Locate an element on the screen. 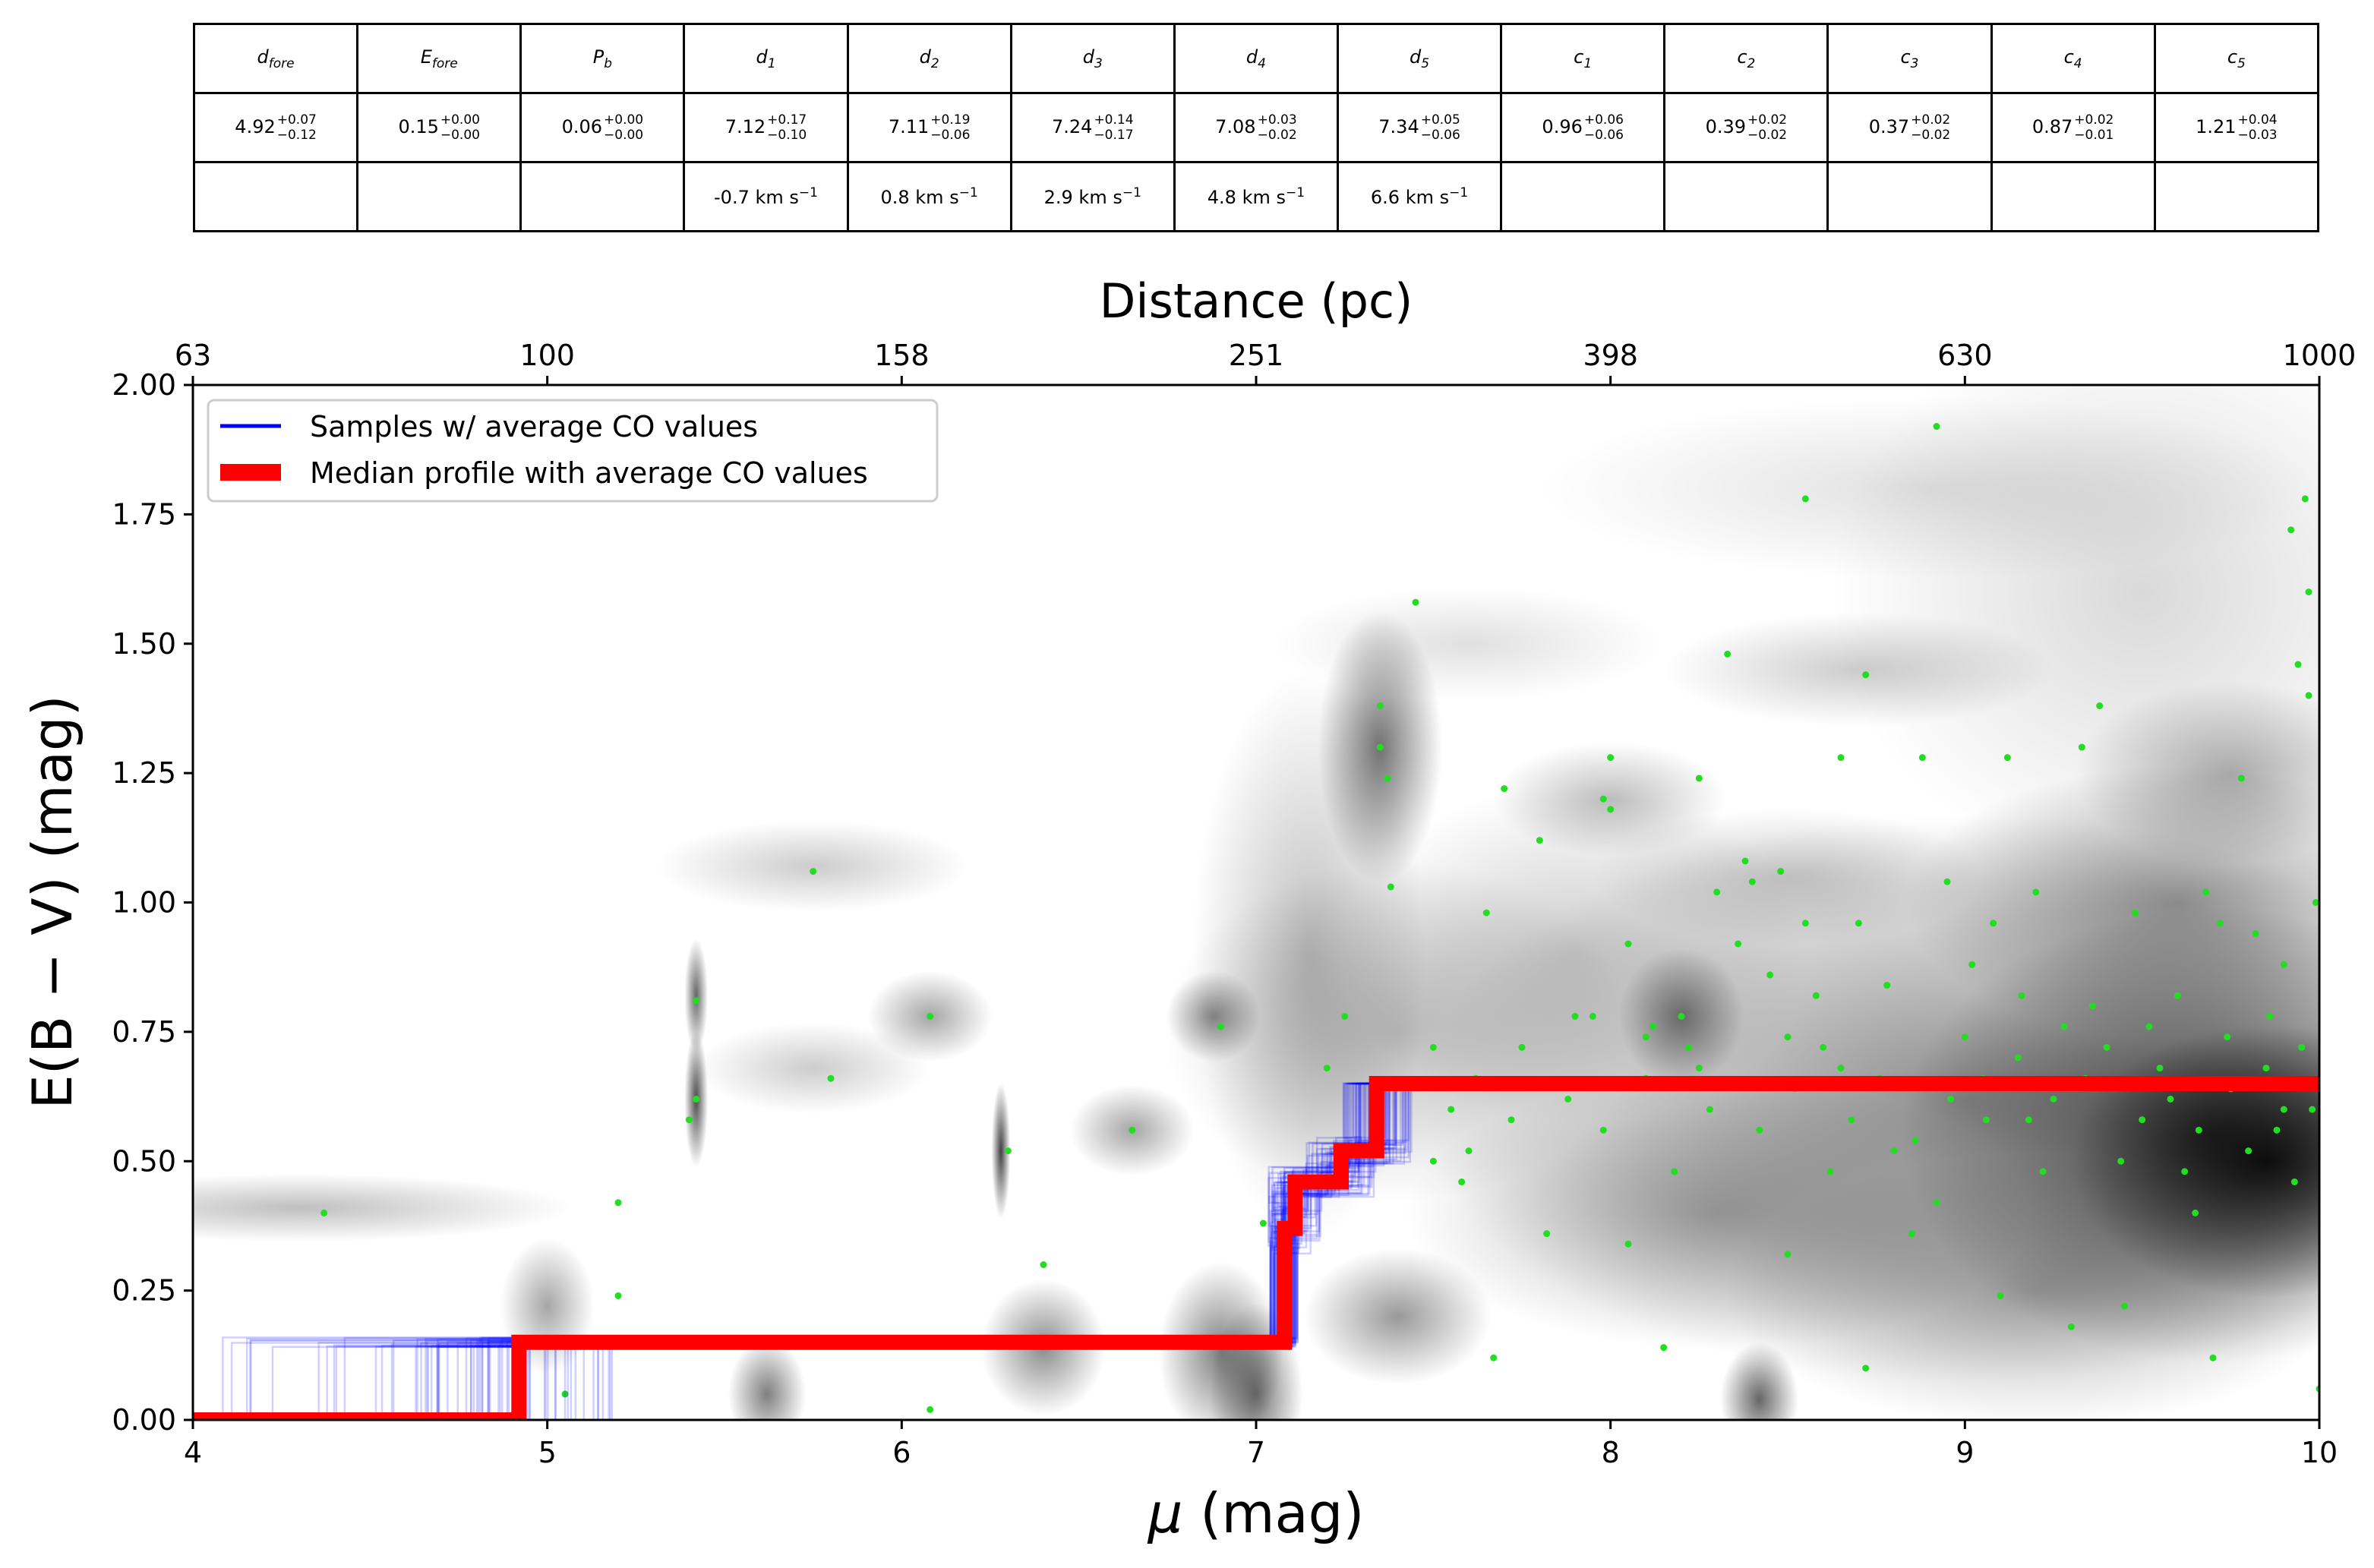  value-plus: +0.14 is located at coordinates (1114, 120).